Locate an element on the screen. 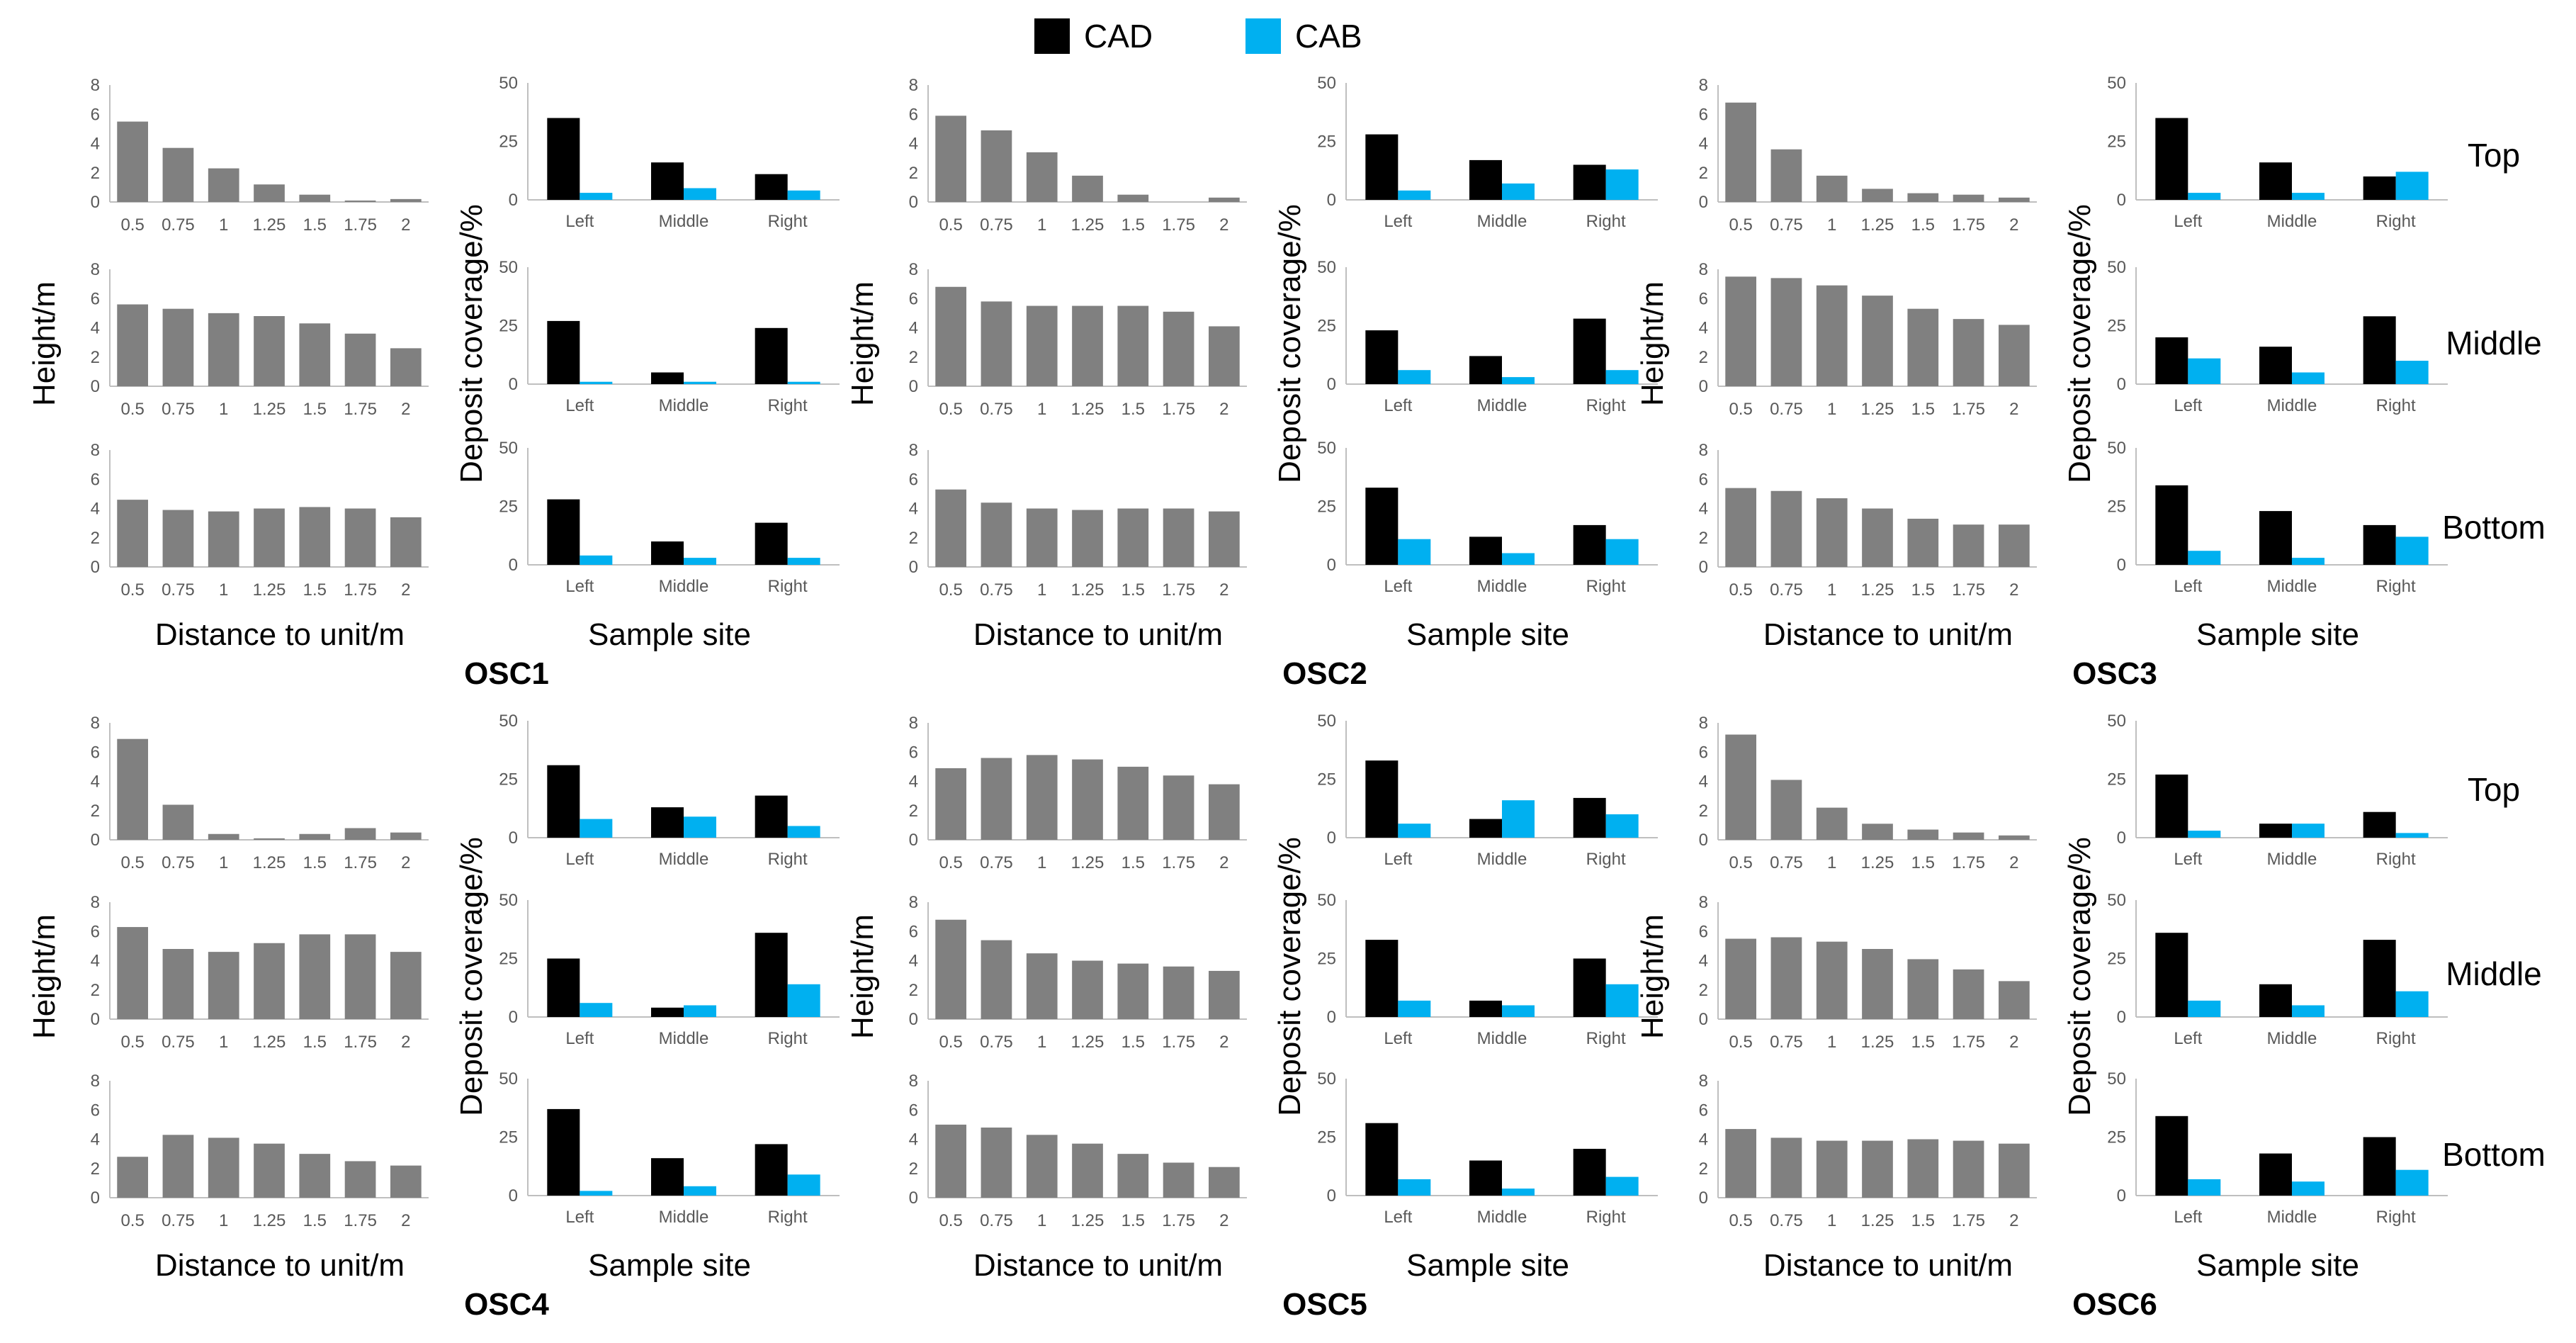 The width and height of the screenshot is (2576, 1343). height-axis-title: Height/m is located at coordinates (862, 977).